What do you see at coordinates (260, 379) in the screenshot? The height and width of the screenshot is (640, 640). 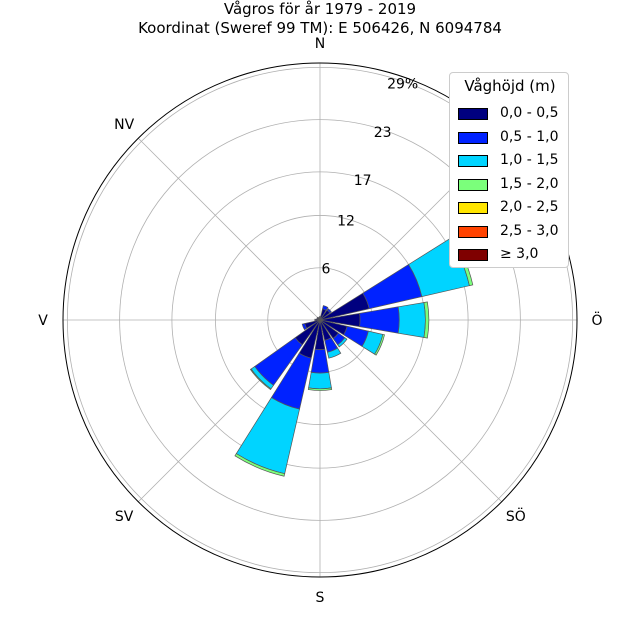 I see `rose-bar-s10-b3` at bounding box center [260, 379].